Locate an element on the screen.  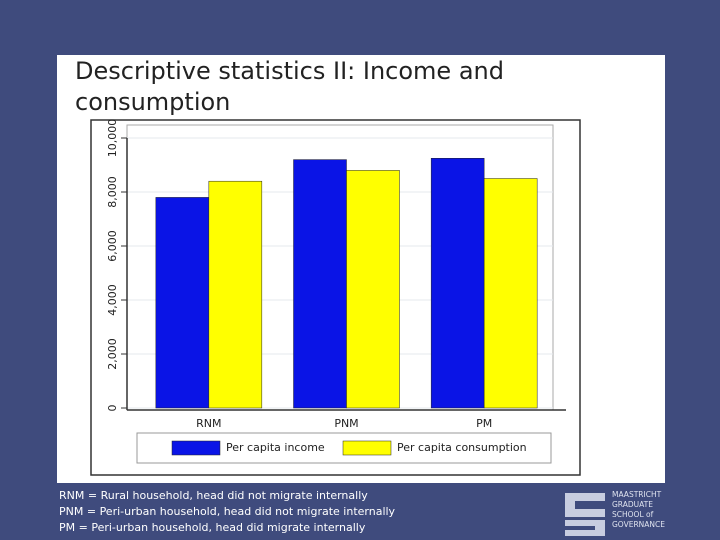
logo-text: GOVERNANCE is located at coordinates (638, 524).